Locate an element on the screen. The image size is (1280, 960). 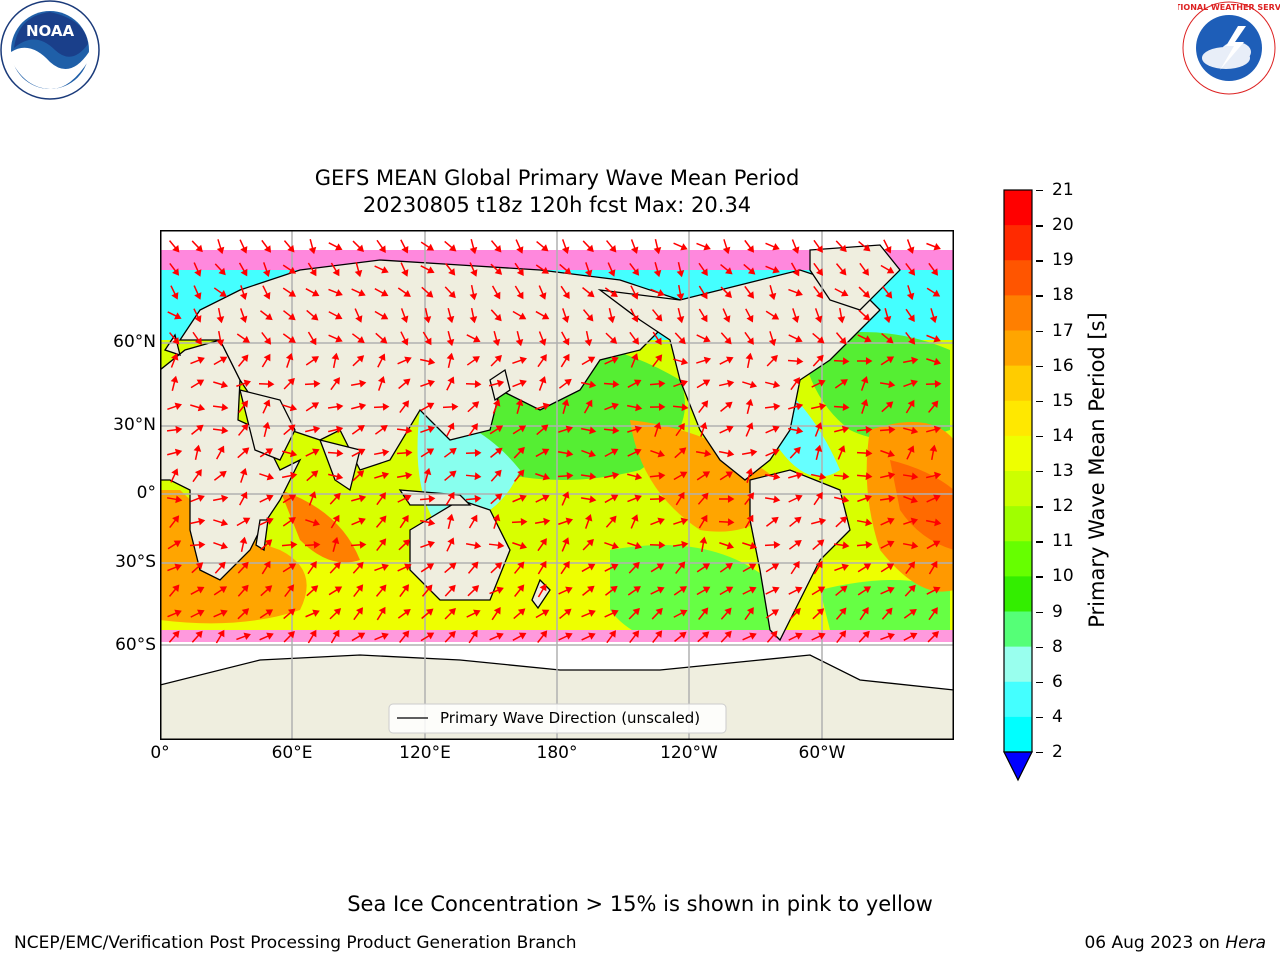
colorbar-tick-label: 10 is located at coordinates (1063, 576).